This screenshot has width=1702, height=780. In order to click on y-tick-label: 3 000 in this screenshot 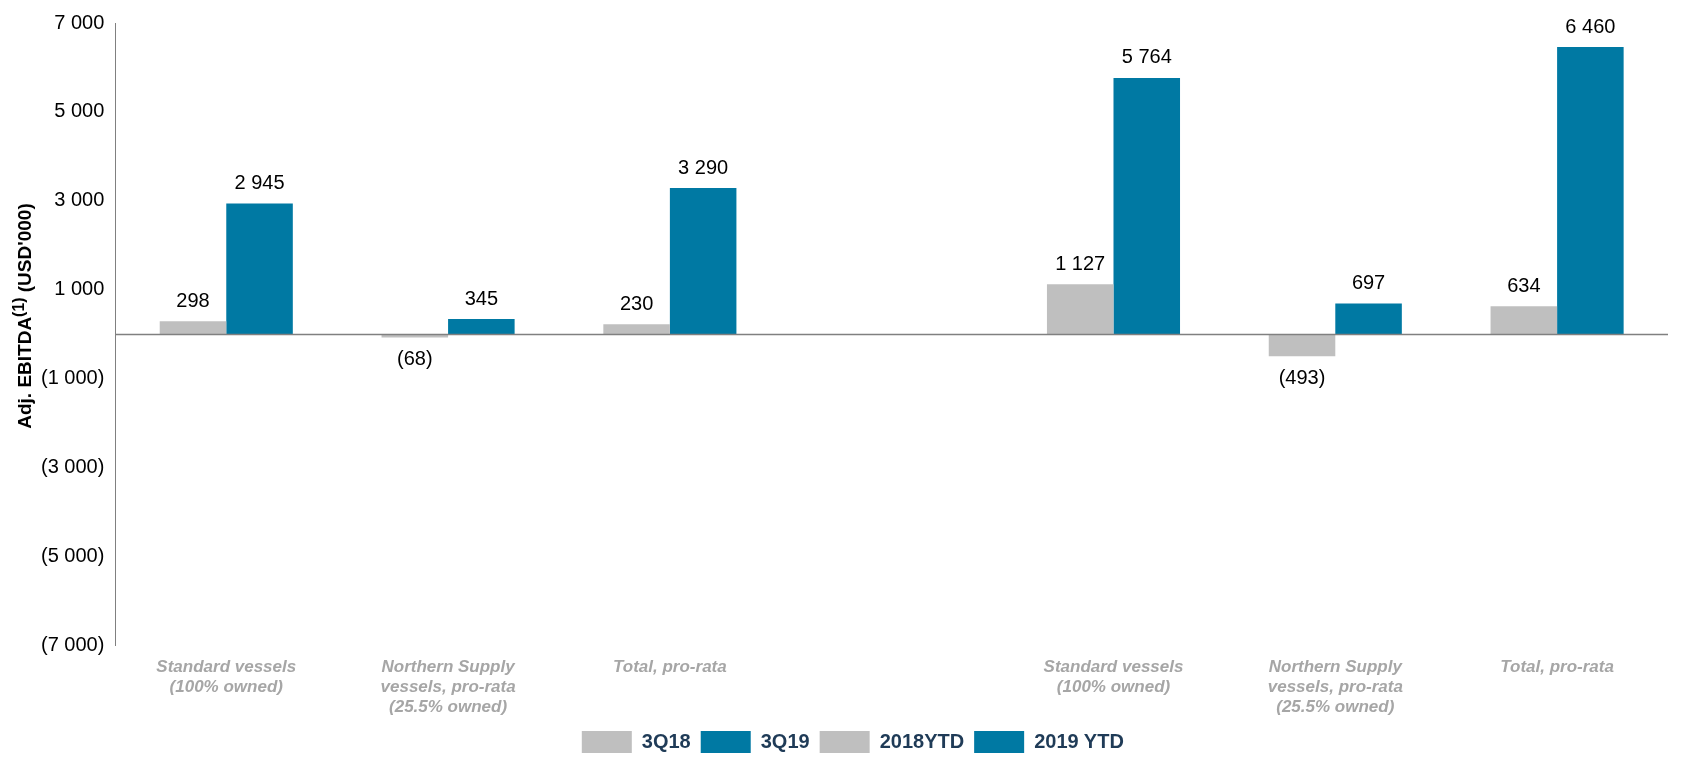, I will do `click(79, 199)`.